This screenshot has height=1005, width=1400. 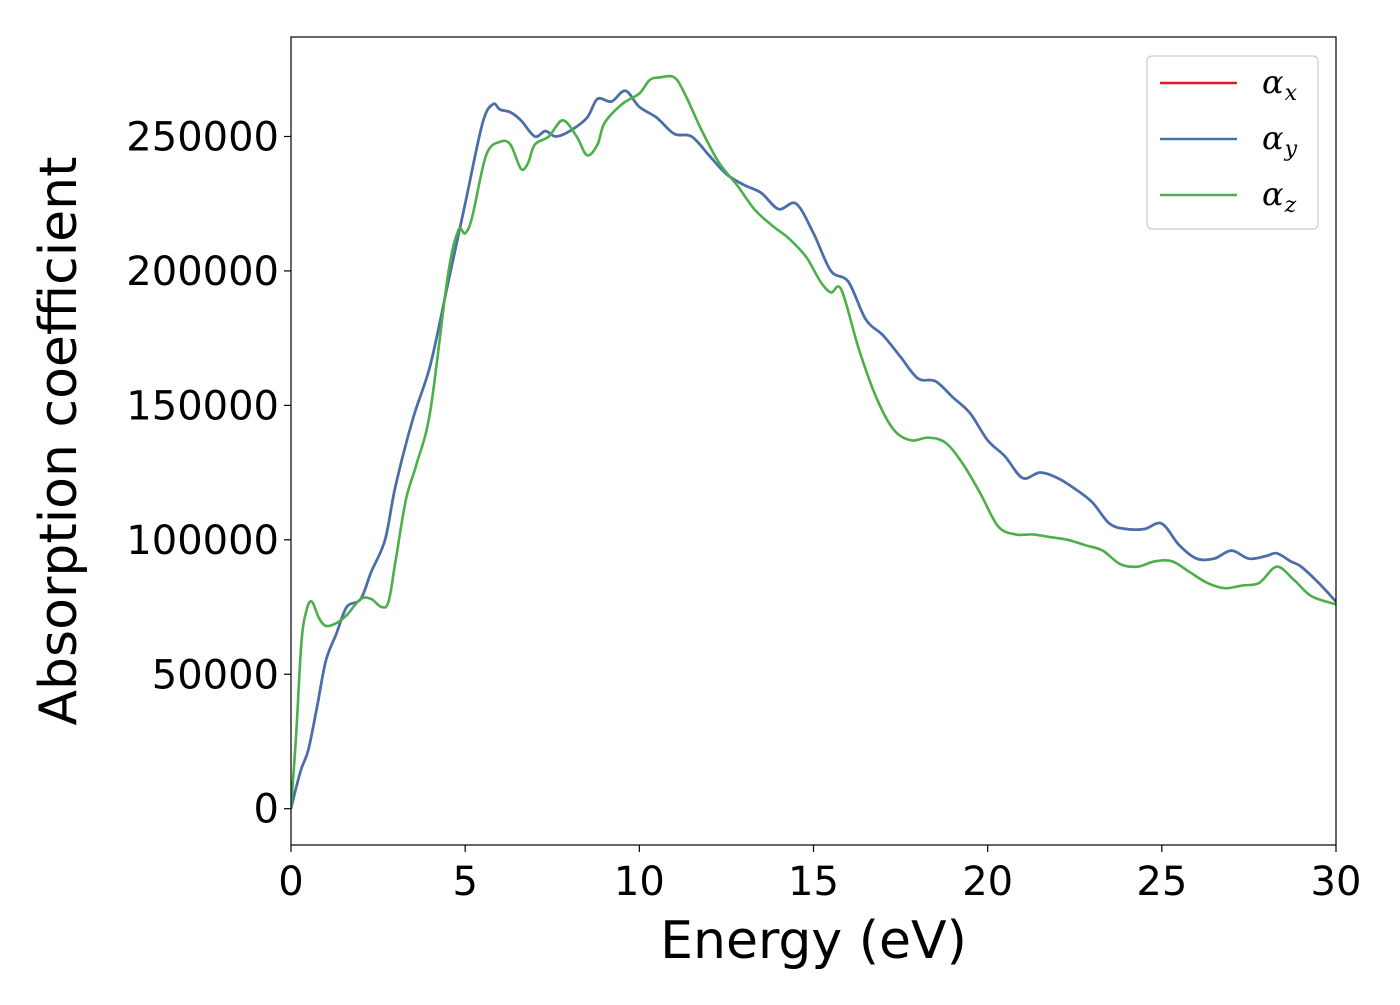 What do you see at coordinates (290, 882) in the screenshot?
I see `x-tick-label: 0` at bounding box center [290, 882].